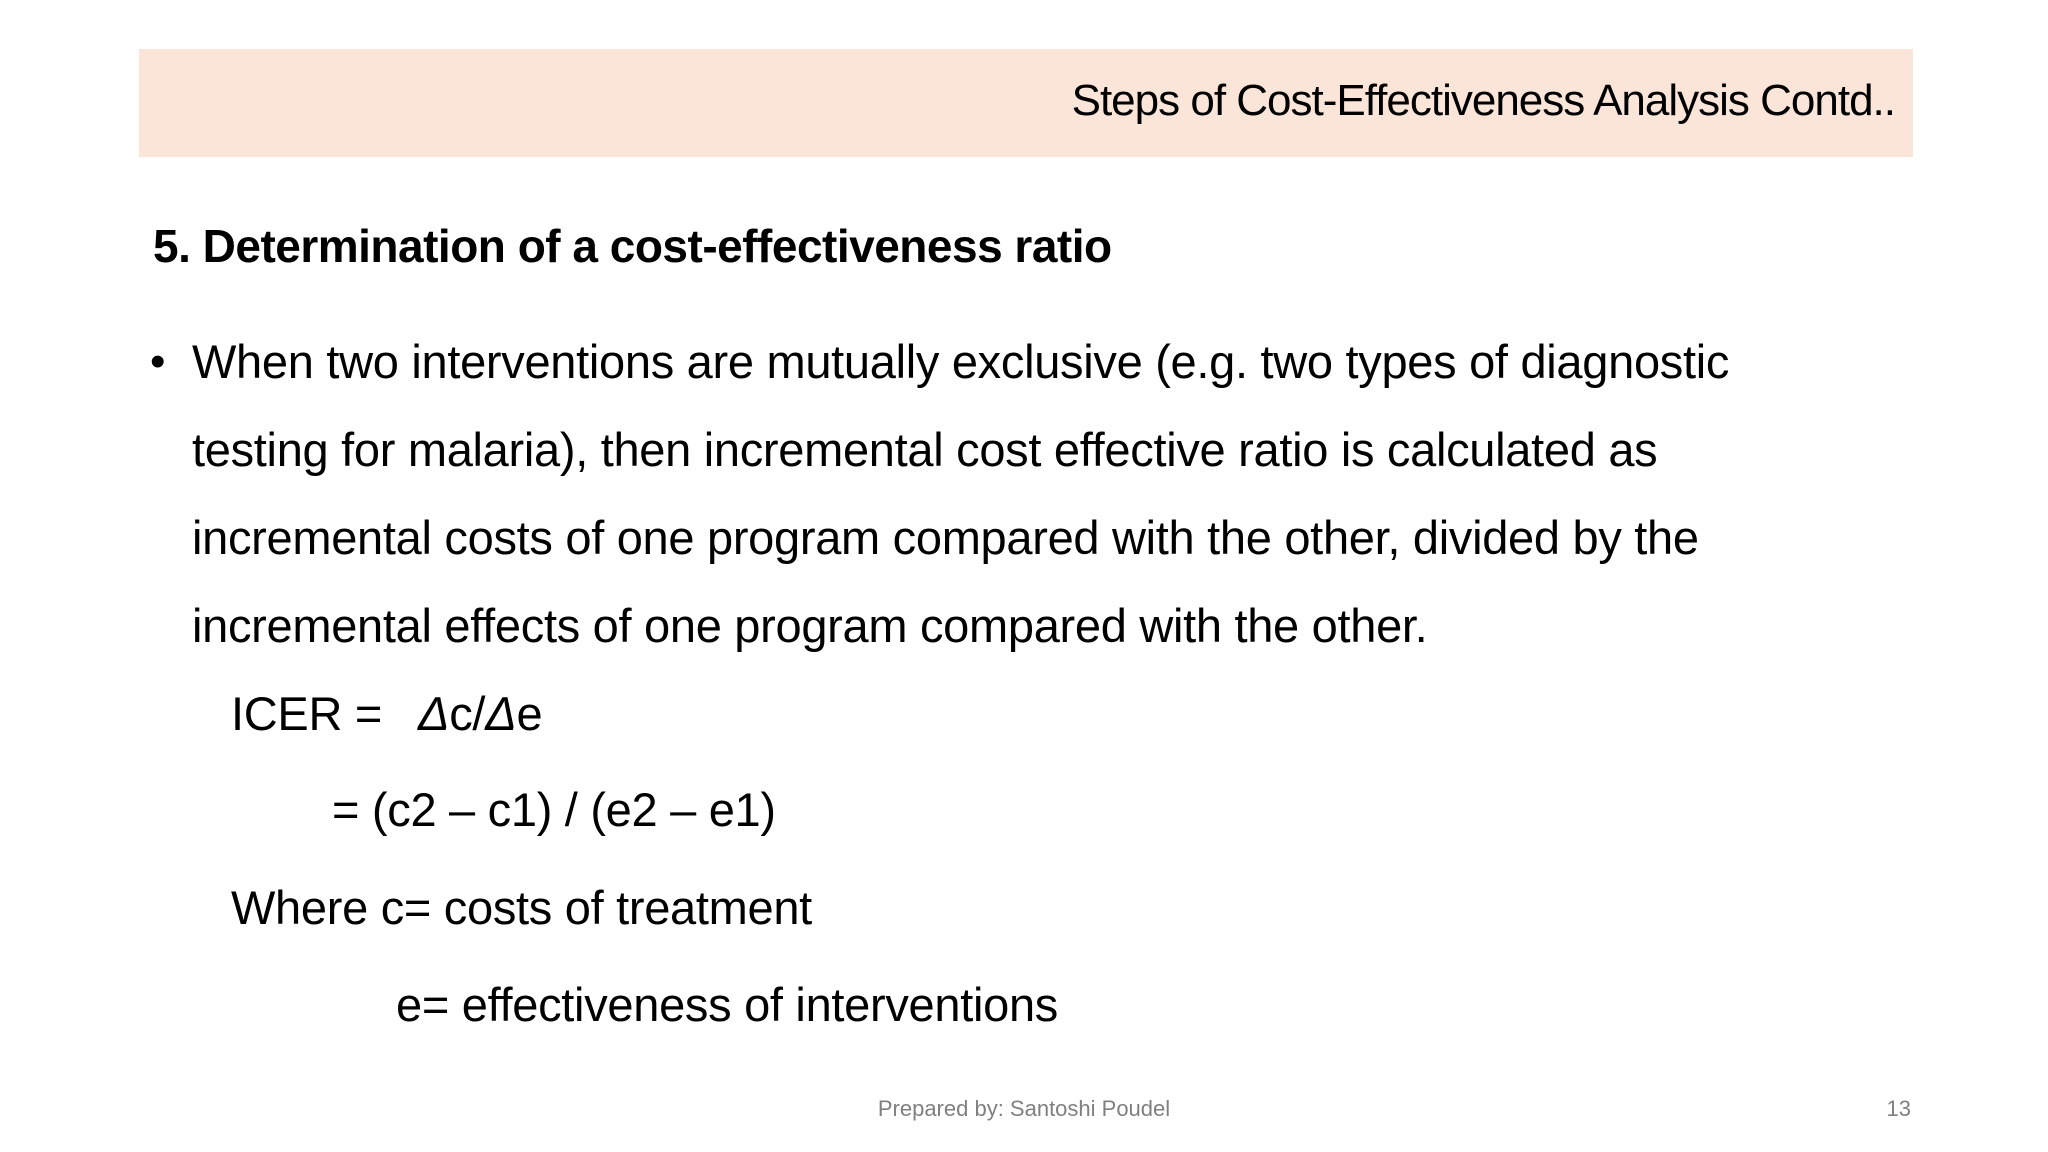 Image resolution: width=2048 pixels, height=1152 pixels. Describe the element at coordinates (467, 713) in the screenshot. I see `icer-cost-part: c/` at that location.